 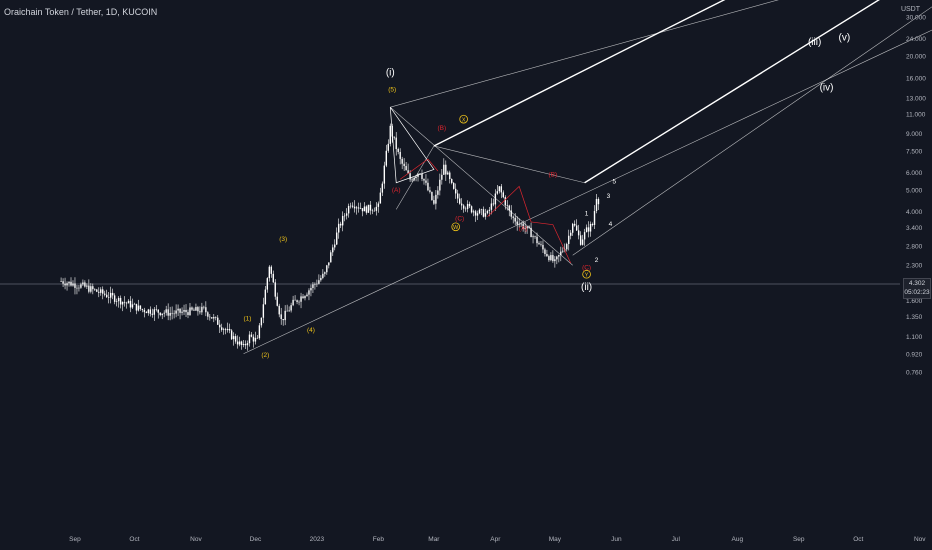 I want to click on y-tick-label: 7.500, so click(x=914, y=151).